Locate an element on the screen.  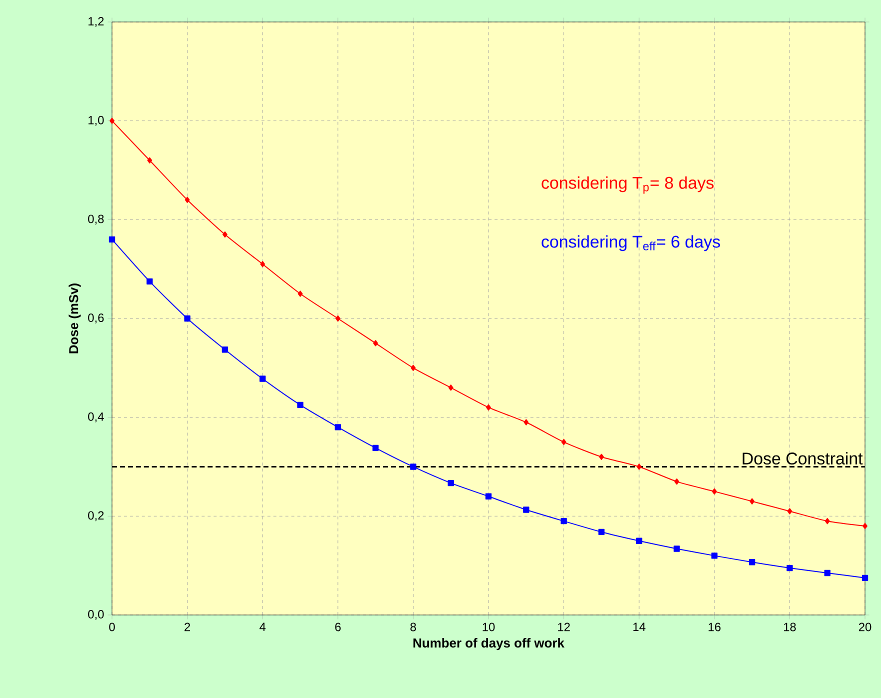
x-tick-label: 18 is located at coordinates (790, 627).